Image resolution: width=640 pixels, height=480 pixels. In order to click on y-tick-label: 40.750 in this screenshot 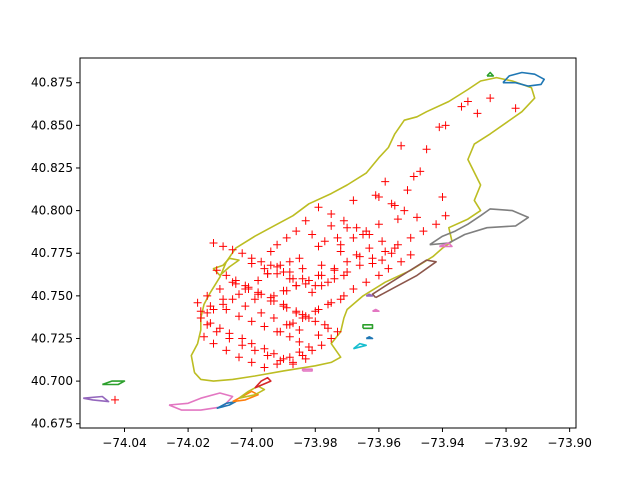, I will do `click(52, 296)`.